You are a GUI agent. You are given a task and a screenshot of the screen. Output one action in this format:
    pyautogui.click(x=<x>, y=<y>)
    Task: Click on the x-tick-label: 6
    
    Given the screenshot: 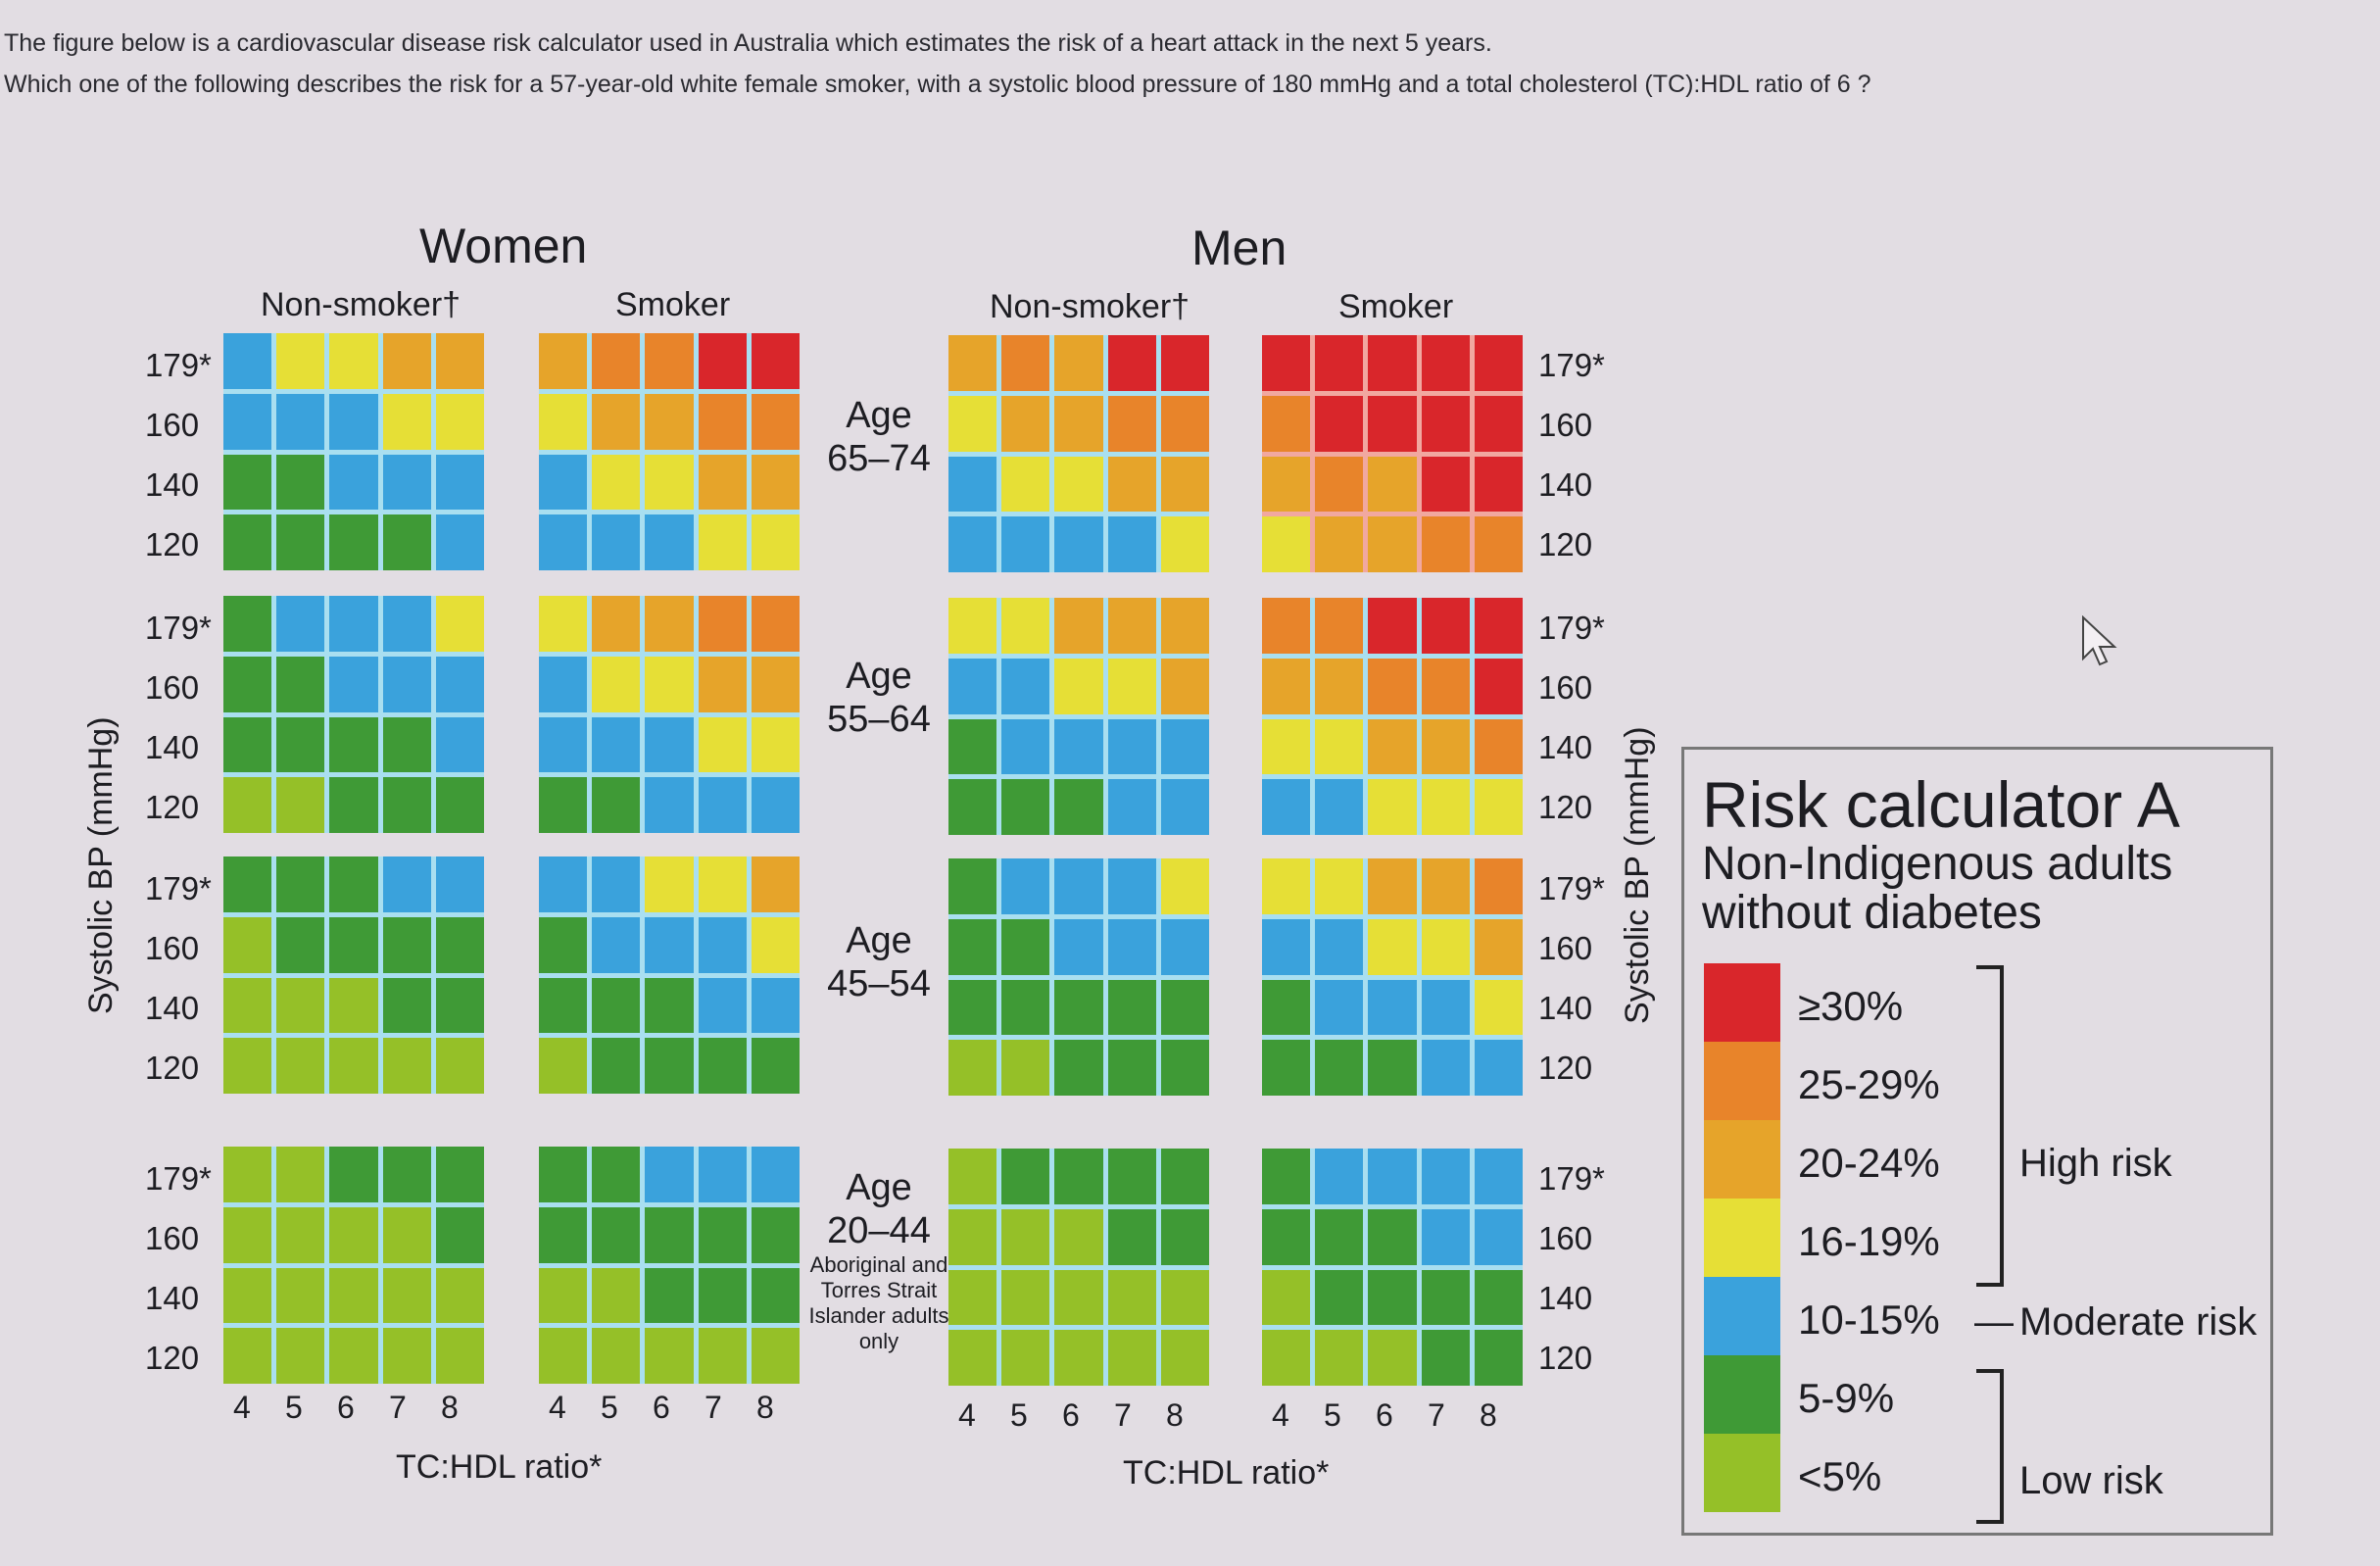 What is the action you would take?
    pyautogui.click(x=1384, y=1415)
    